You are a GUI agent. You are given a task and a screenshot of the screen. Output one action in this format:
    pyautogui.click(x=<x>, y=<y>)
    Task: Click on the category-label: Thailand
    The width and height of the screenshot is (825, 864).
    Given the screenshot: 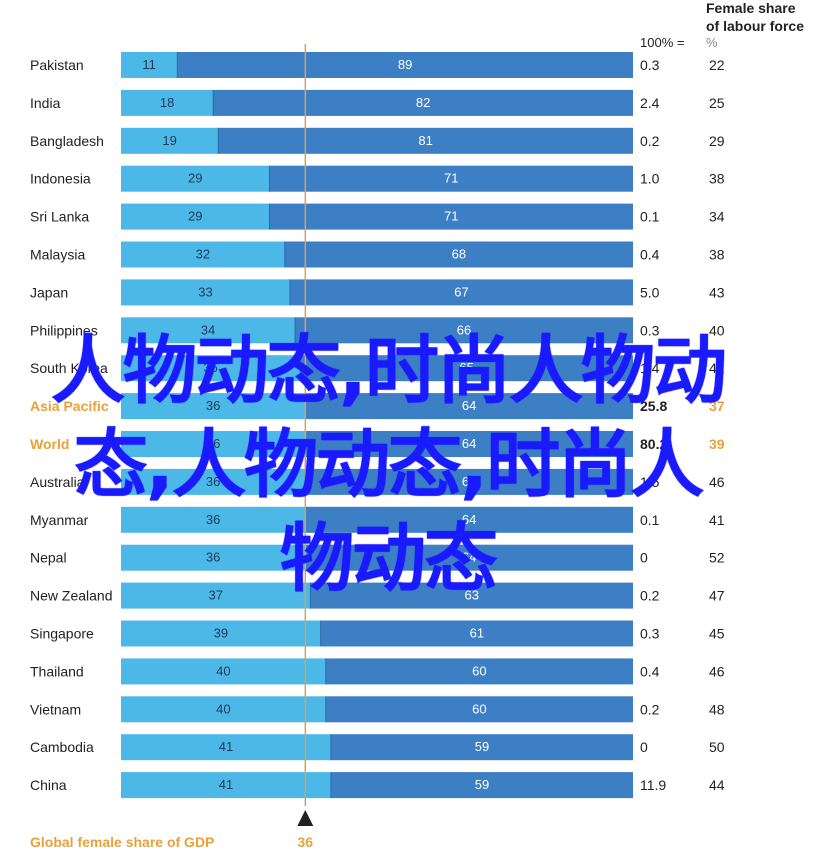 What is the action you would take?
    pyautogui.click(x=57, y=671)
    